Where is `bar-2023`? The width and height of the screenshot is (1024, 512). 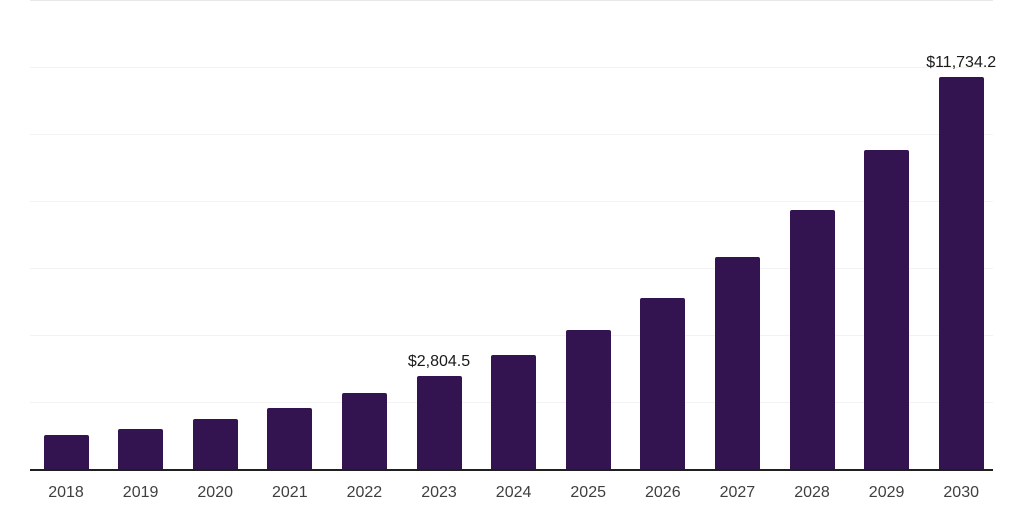
bar-2023 is located at coordinates (439, 423).